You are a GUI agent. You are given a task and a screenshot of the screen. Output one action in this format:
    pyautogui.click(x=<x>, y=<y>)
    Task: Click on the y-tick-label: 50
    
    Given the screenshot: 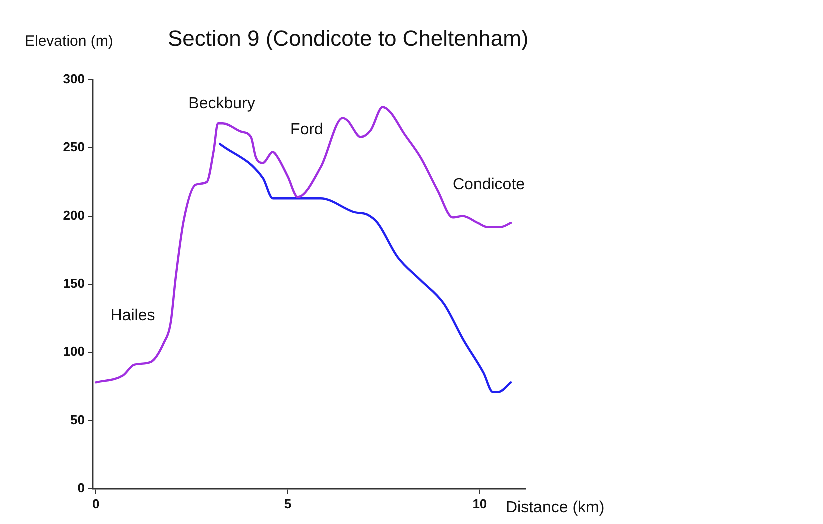 What is the action you would take?
    pyautogui.click(x=77, y=420)
    